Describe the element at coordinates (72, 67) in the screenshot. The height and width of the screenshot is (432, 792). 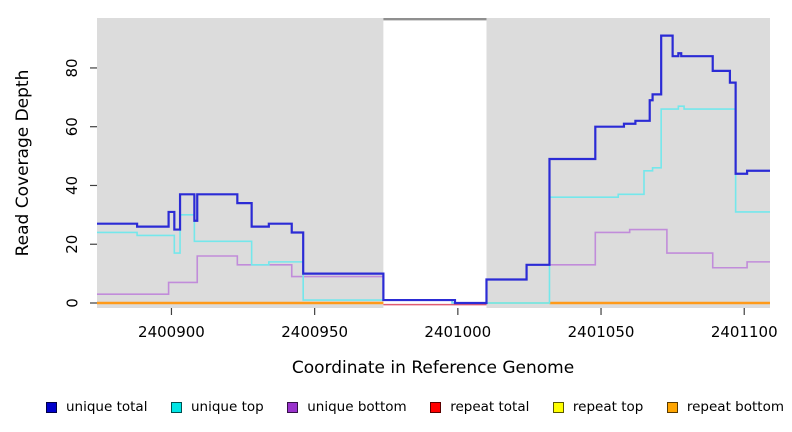
I see `y-tick-label: 80` at that location.